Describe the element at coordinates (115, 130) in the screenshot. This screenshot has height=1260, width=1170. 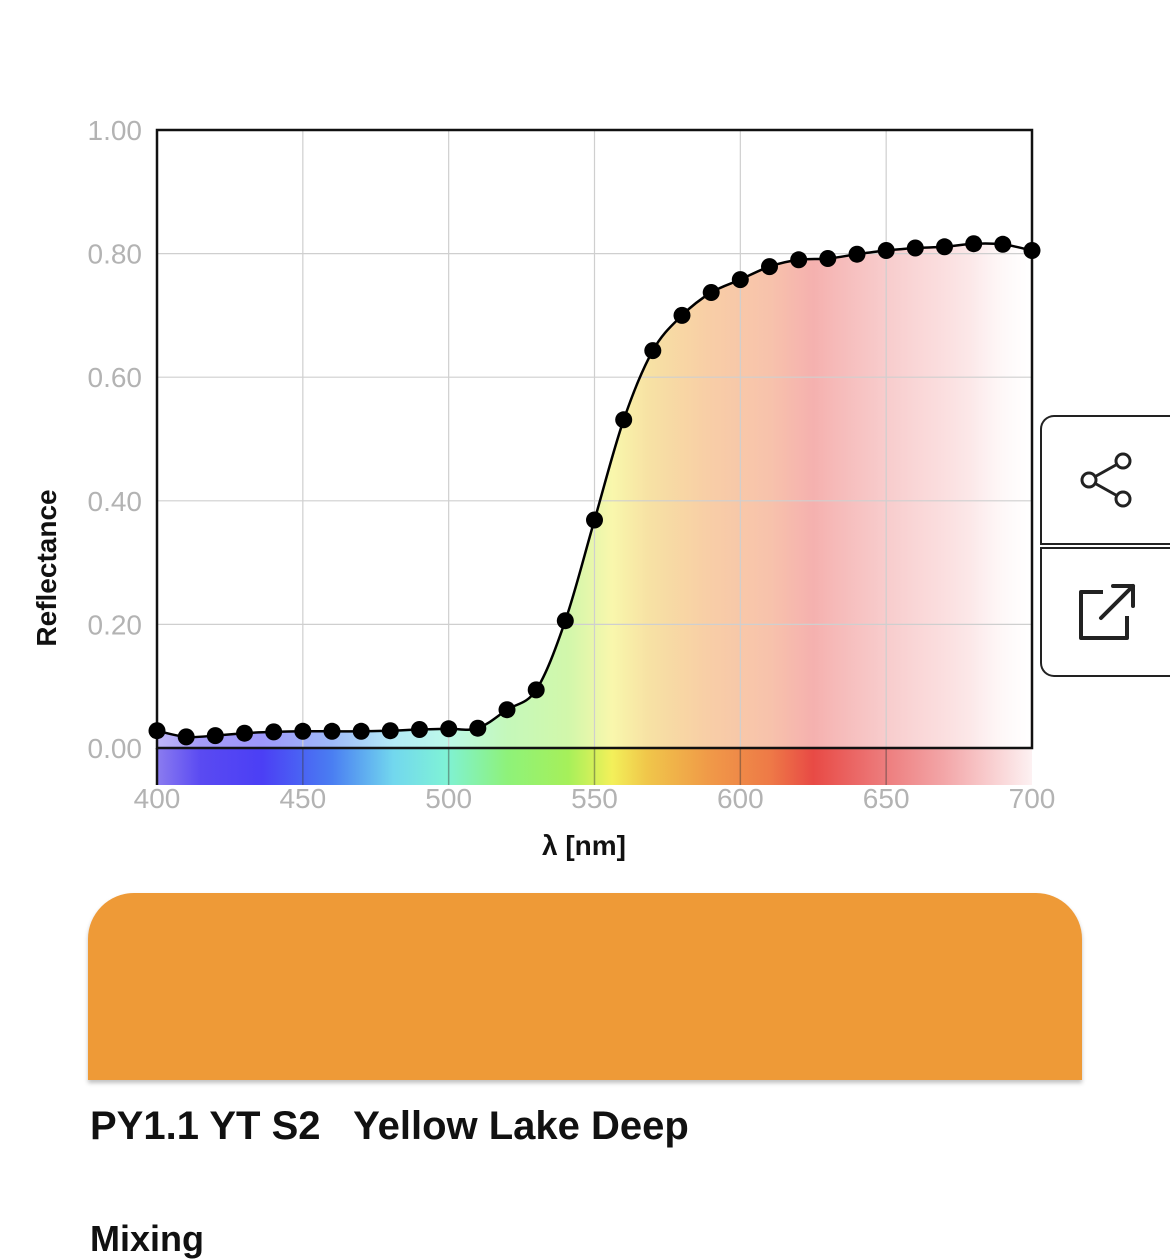
I see `y-tick-label: 1.00` at that location.